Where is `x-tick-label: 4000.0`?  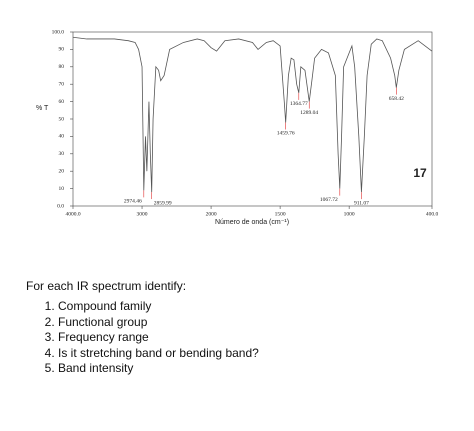 x-tick-label: 4000.0 is located at coordinates (72, 214).